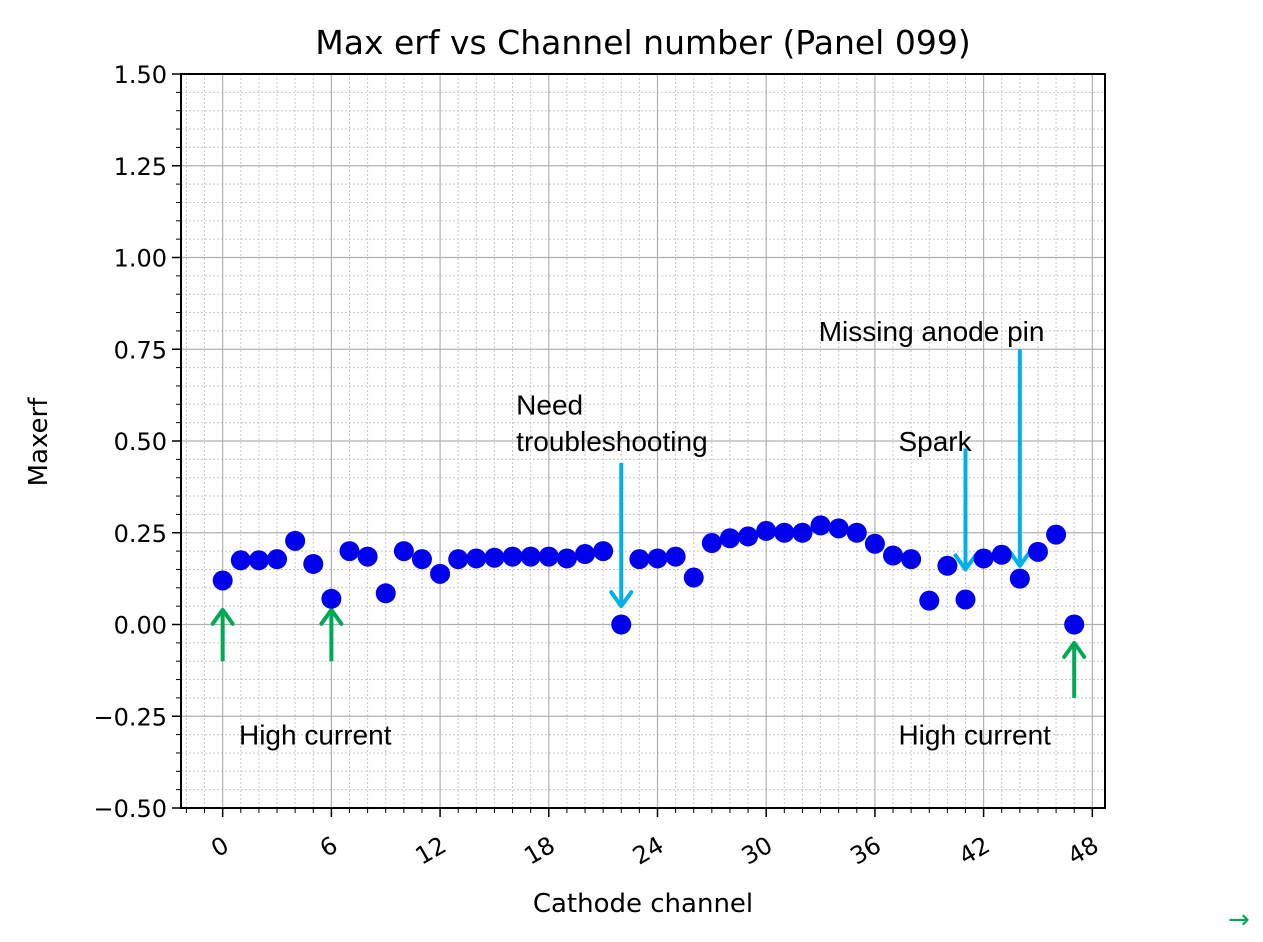 This screenshot has width=1263, height=942. What do you see at coordinates (39, 442) in the screenshot?
I see `y-axis-label: Maxerf` at bounding box center [39, 442].